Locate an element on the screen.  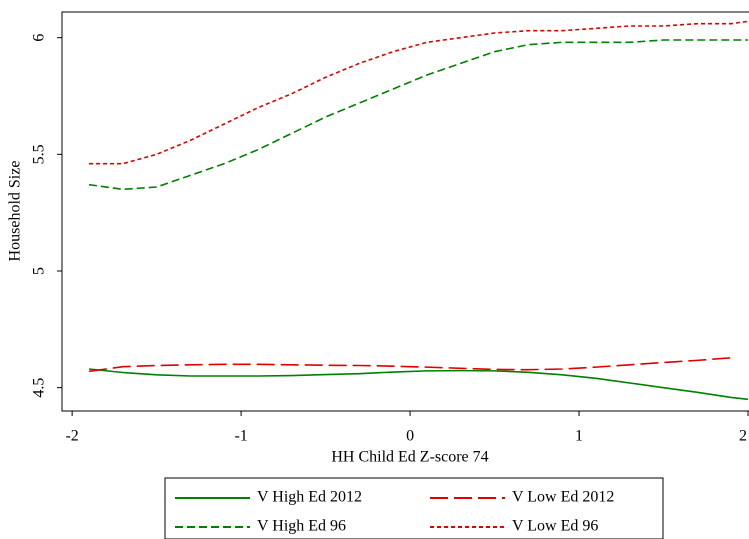
y-tick-label: 5 is located at coordinates (39, 271).